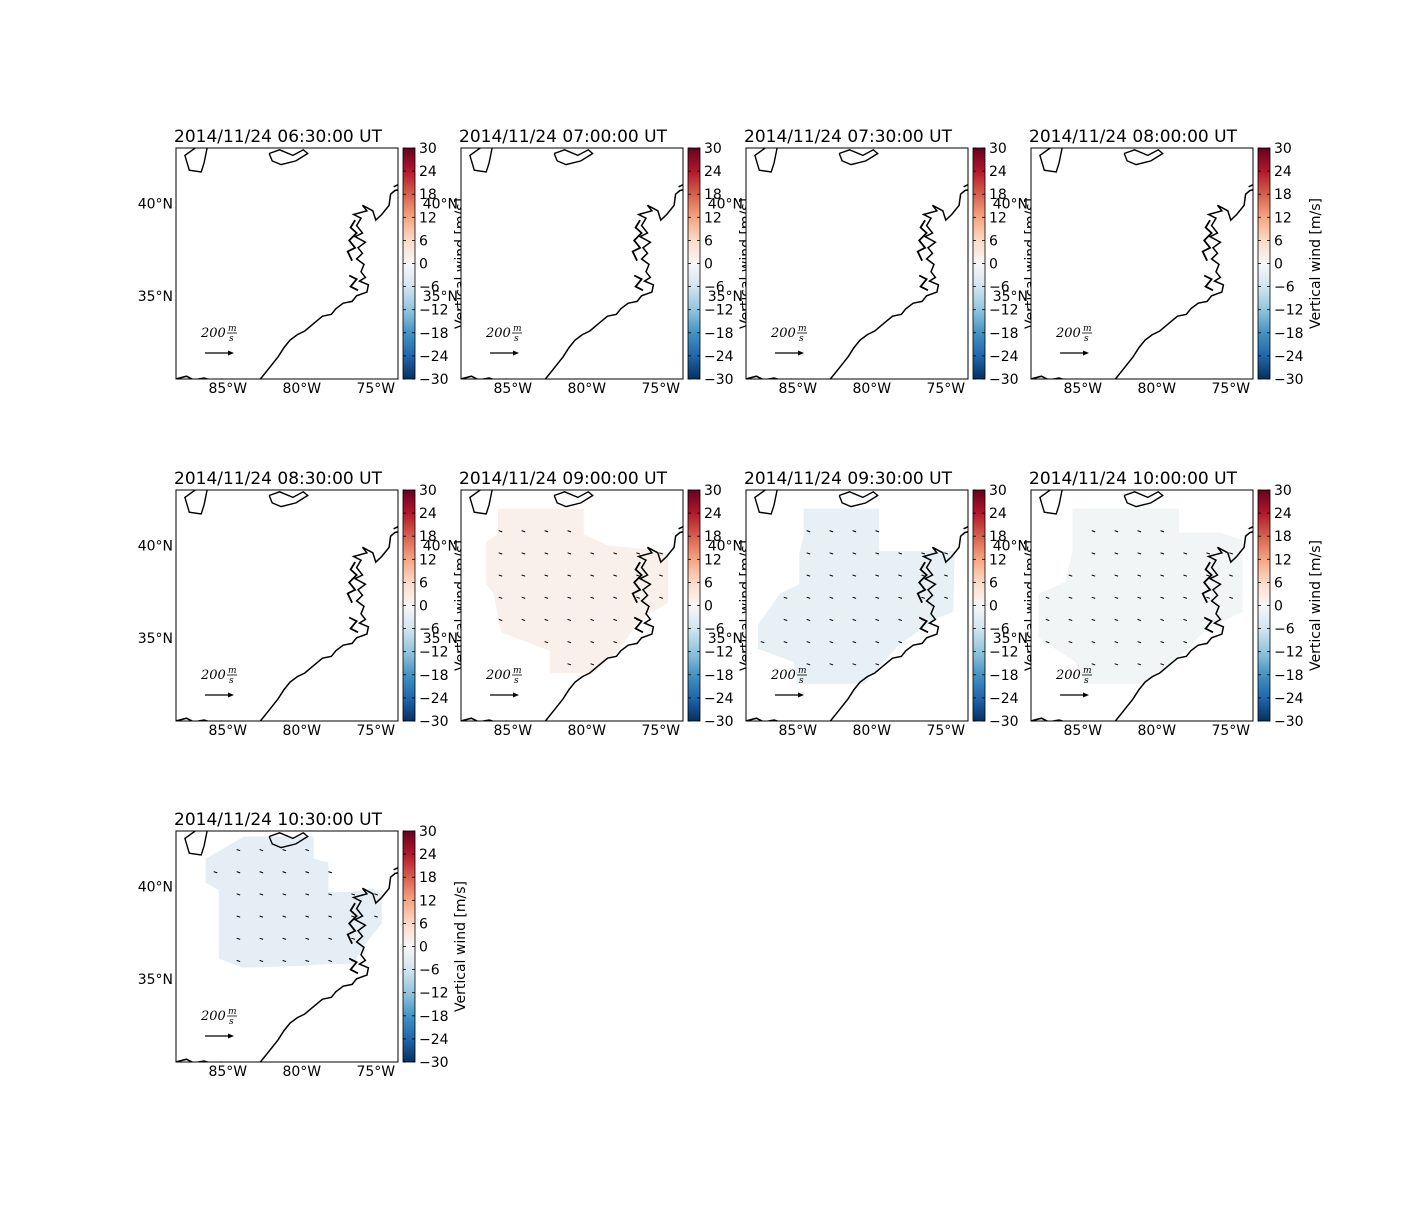 This screenshot has height=1210, width=1410. What do you see at coordinates (278, 479) in the screenshot?
I see `panel-title: 2014/11/24 08:30:00 UT` at bounding box center [278, 479].